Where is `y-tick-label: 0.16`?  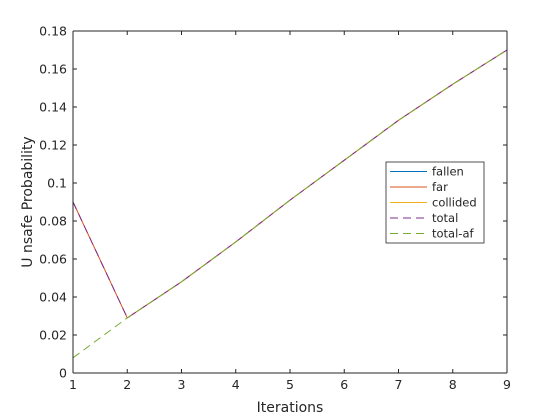 y-tick-label: 0.16 is located at coordinates (53, 69).